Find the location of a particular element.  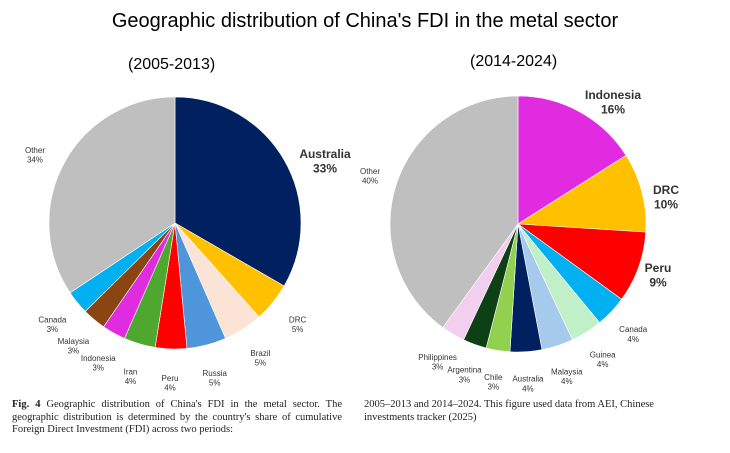

slice-label-name: Iran is located at coordinates (131, 372).